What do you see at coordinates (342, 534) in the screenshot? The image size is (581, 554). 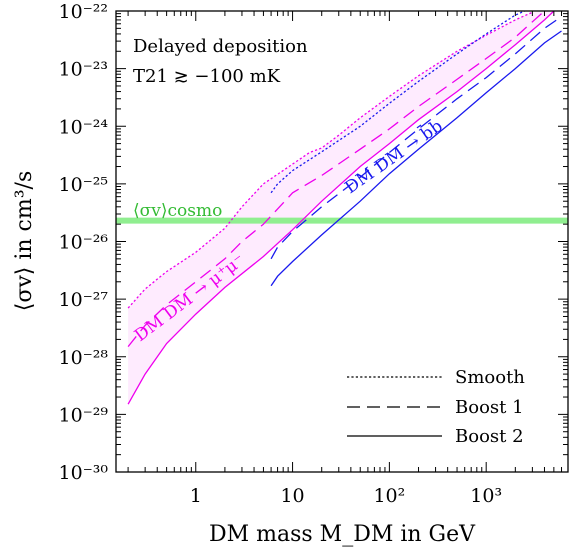 I see `x-axis-title: DM mass M_DM in GeV` at bounding box center [342, 534].